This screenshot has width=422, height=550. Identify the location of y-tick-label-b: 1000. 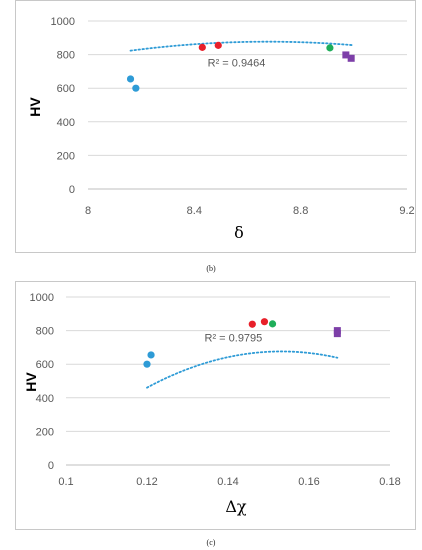
(63, 22).